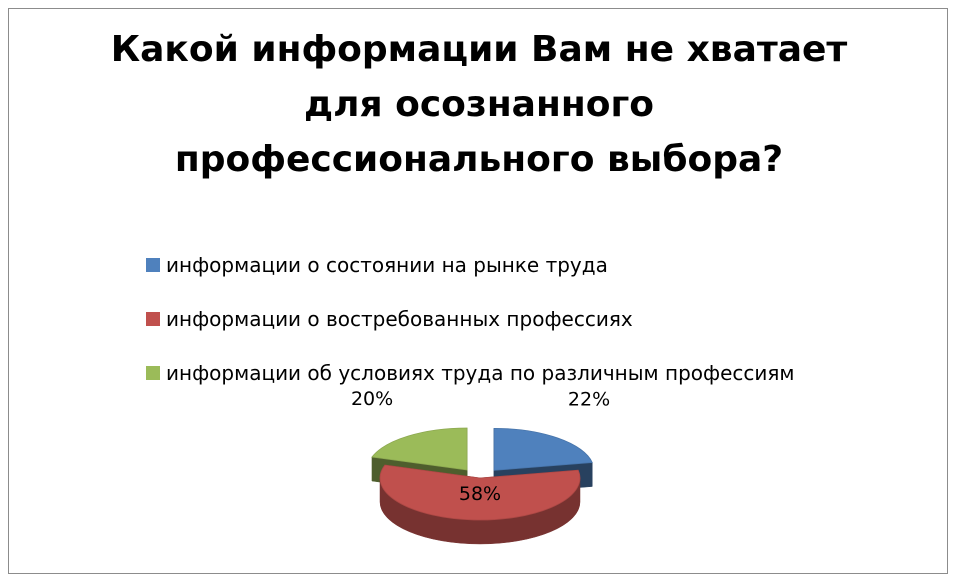  I want to click on legend-label: информации о востребованных профессиях, so click(399, 319).